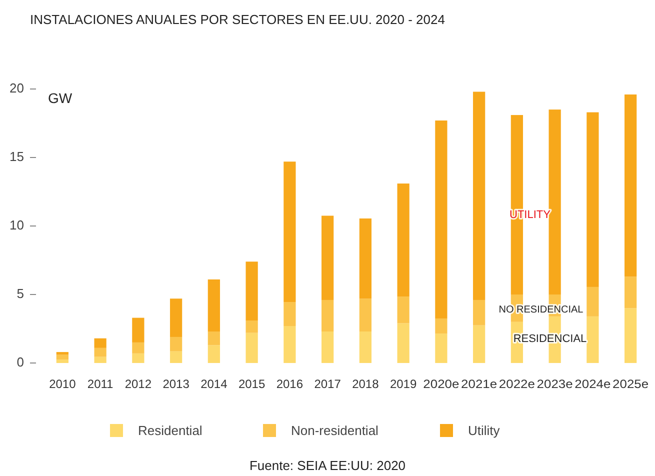 This screenshot has width=655, height=476. Describe the element at coordinates (555, 384) in the screenshot. I see `x-tick-label: 2023e` at that location.